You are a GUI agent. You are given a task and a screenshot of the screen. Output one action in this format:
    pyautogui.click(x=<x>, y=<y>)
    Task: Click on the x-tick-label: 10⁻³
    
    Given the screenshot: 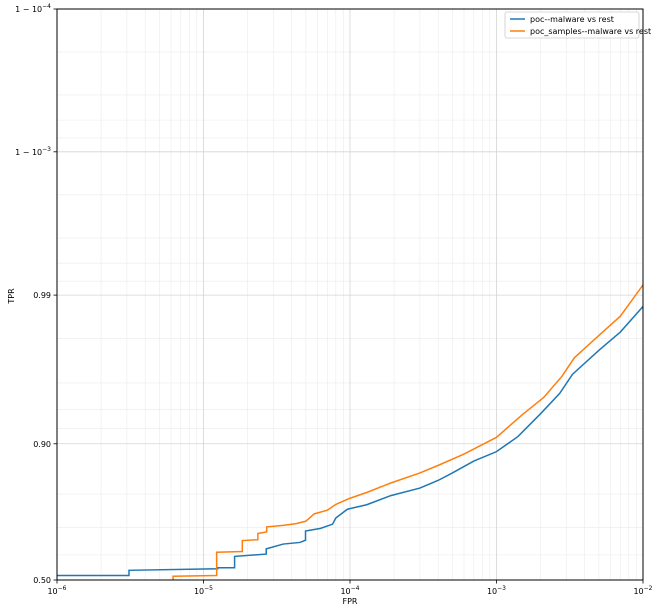 What is the action you would take?
    pyautogui.click(x=496, y=590)
    